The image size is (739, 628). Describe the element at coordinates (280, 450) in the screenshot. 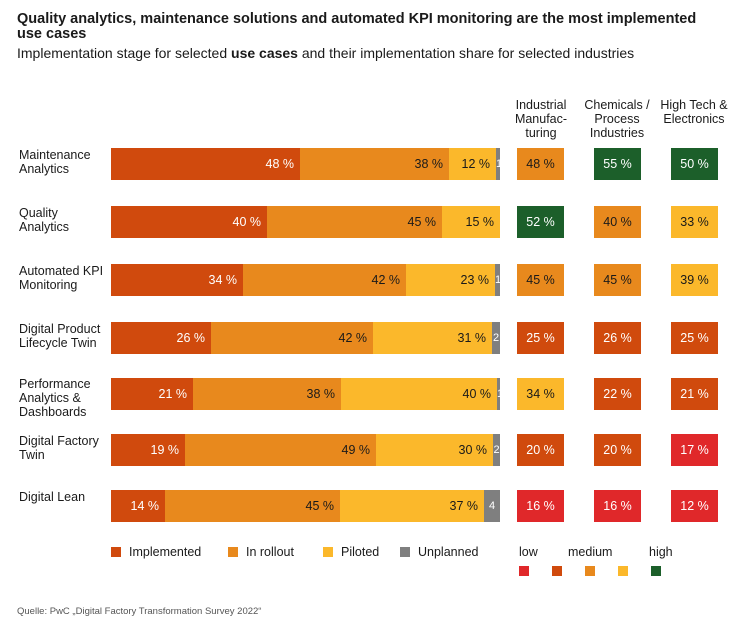

I see `bar-segment-in-rollout: 49 %` at that location.